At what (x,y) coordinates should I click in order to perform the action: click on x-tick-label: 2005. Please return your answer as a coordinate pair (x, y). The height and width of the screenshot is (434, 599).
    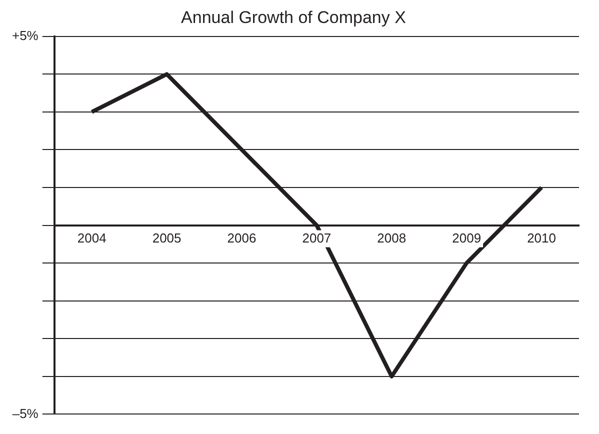
    Looking at the image, I should click on (167, 238).